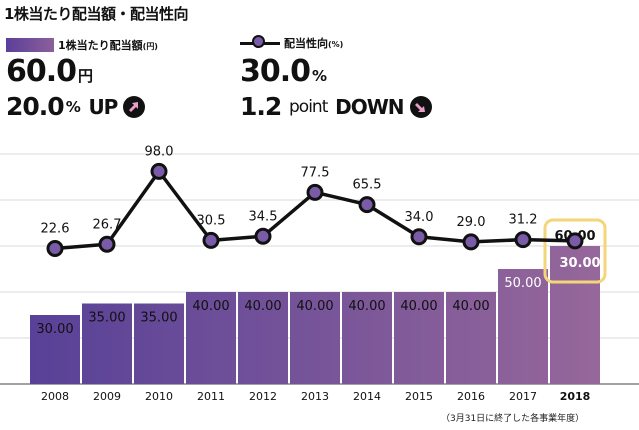  I want to click on point-2008, so click(55, 248).